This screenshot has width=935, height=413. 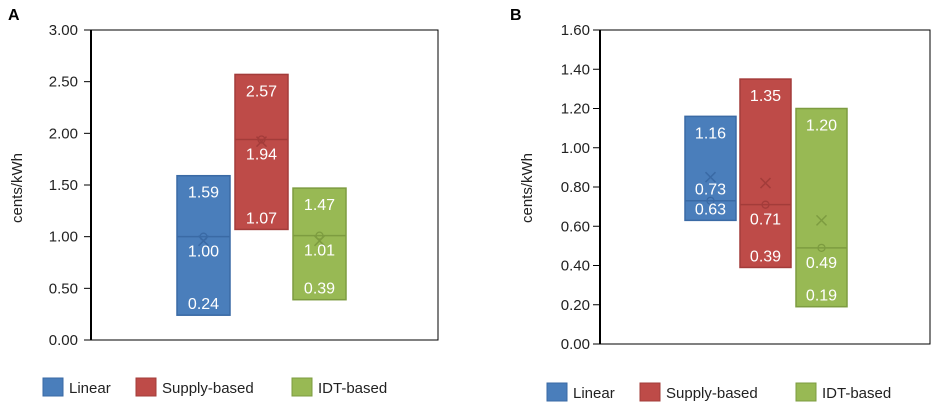 I want to click on data-label-median-idt: 0.49, so click(x=821, y=263).